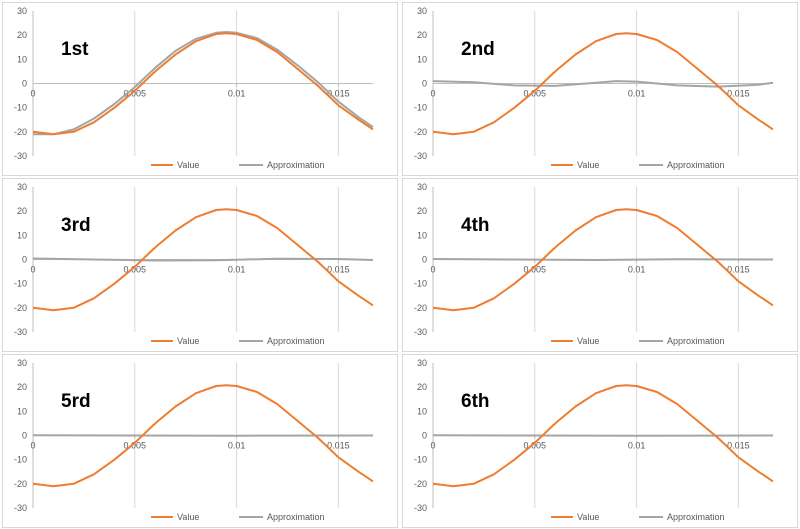 The height and width of the screenshot is (529, 800). What do you see at coordinates (478, 49) in the screenshot?
I see `chart-title: 2nd` at bounding box center [478, 49].